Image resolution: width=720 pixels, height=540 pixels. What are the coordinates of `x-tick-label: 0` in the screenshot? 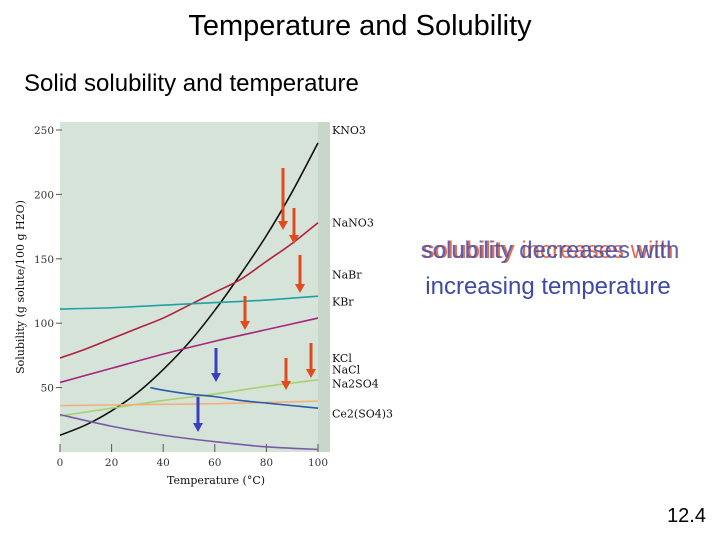 It's located at (60, 463).